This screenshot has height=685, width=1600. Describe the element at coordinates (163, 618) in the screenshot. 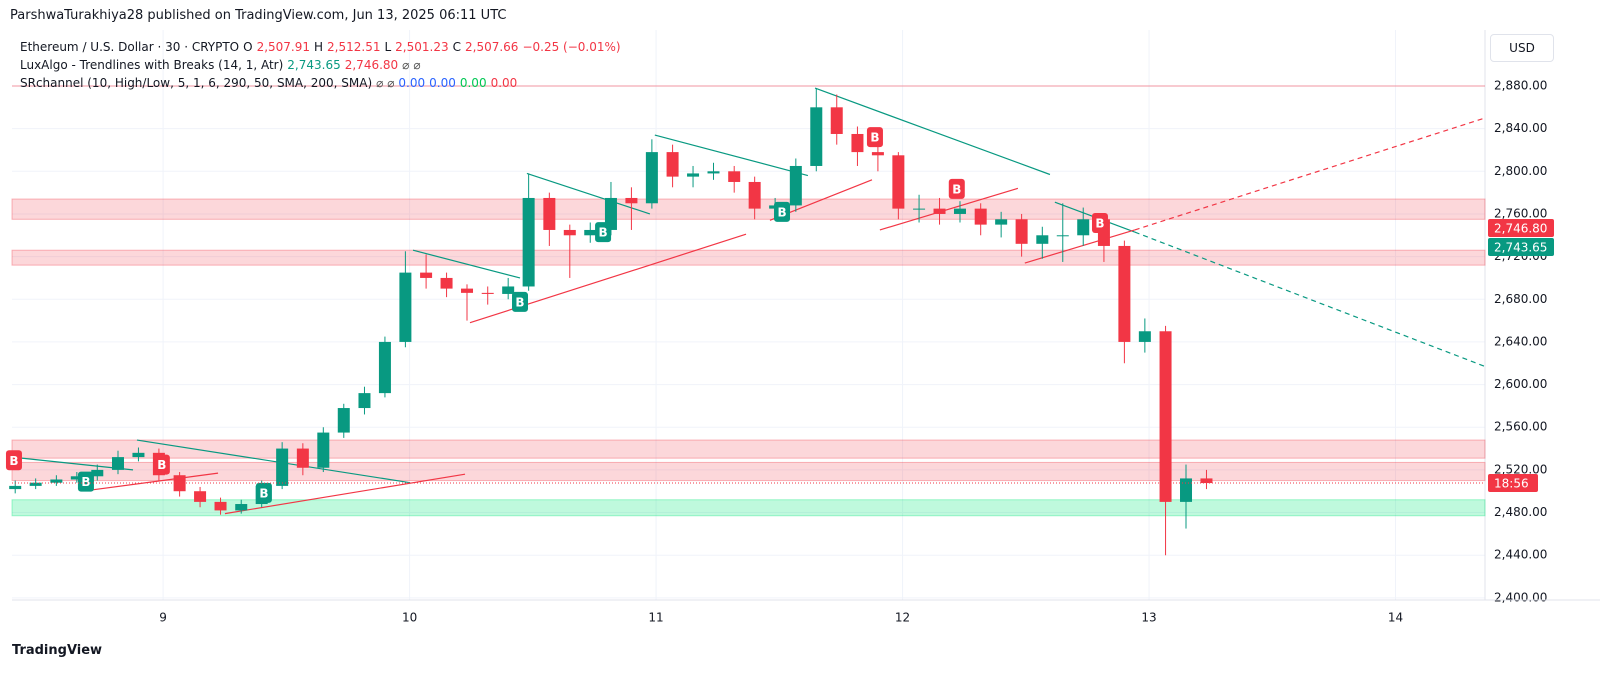

I see `x-tick-label: 9` at that location.